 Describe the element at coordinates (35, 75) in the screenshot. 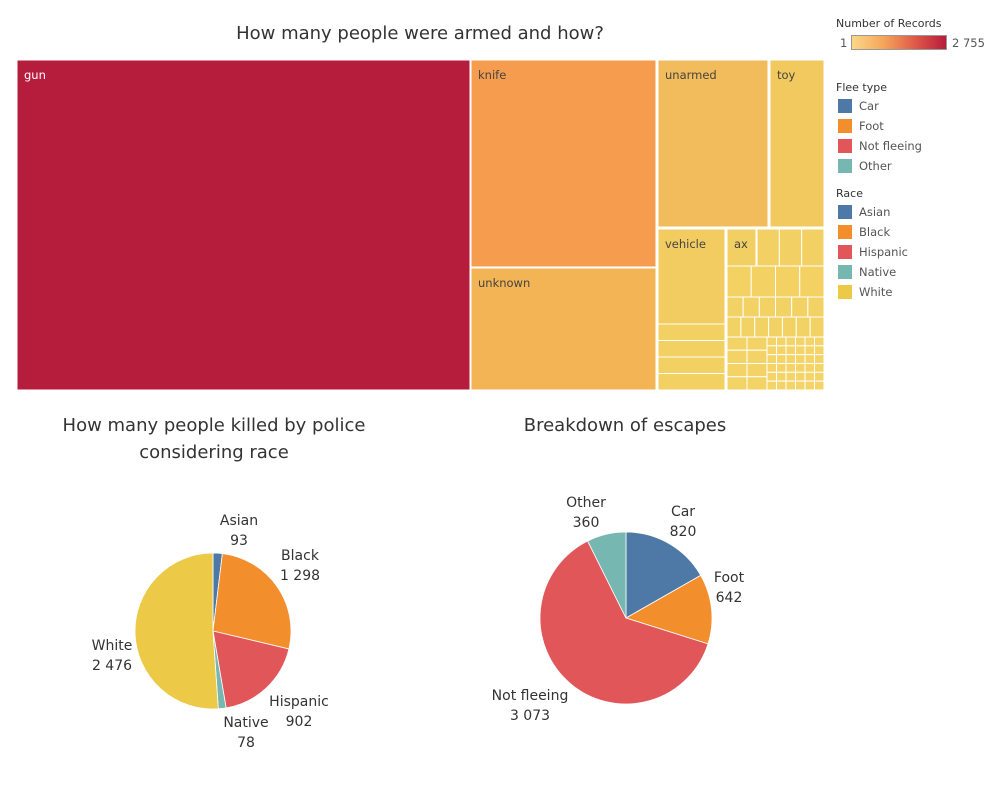

I see `treemap-label: gun` at that location.